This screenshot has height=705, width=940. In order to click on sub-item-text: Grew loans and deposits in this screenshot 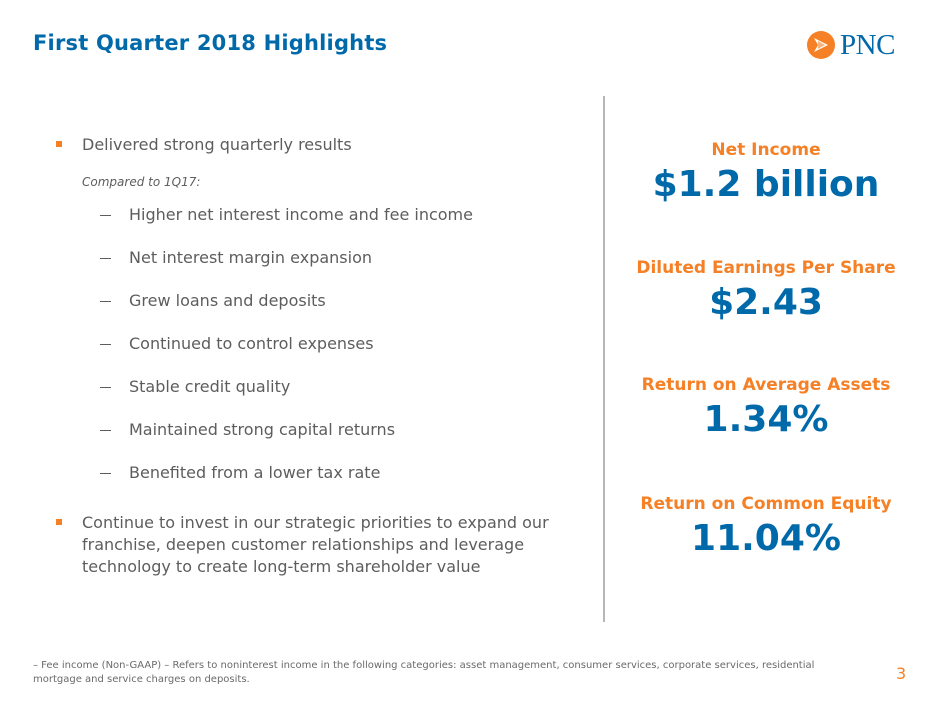, I will do `click(227, 300)`.